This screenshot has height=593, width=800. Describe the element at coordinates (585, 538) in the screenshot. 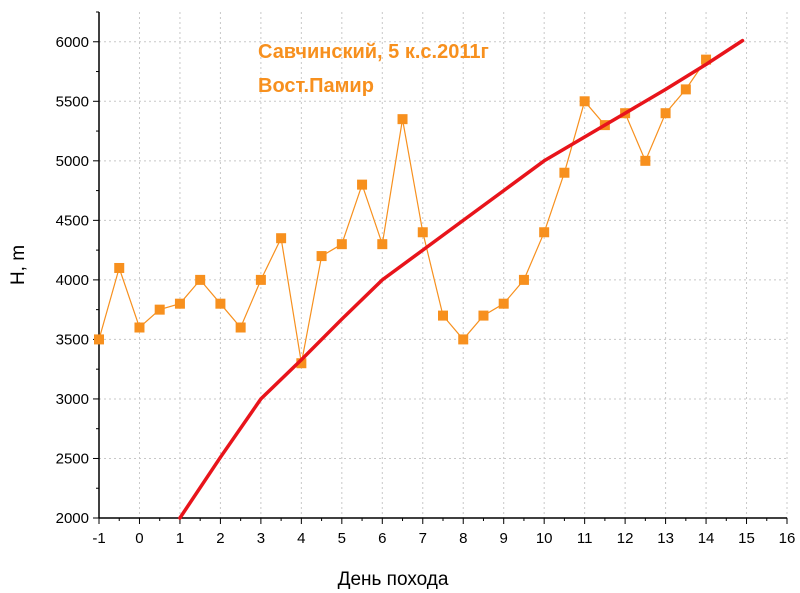

I see `x-tick-label: 11` at that location.